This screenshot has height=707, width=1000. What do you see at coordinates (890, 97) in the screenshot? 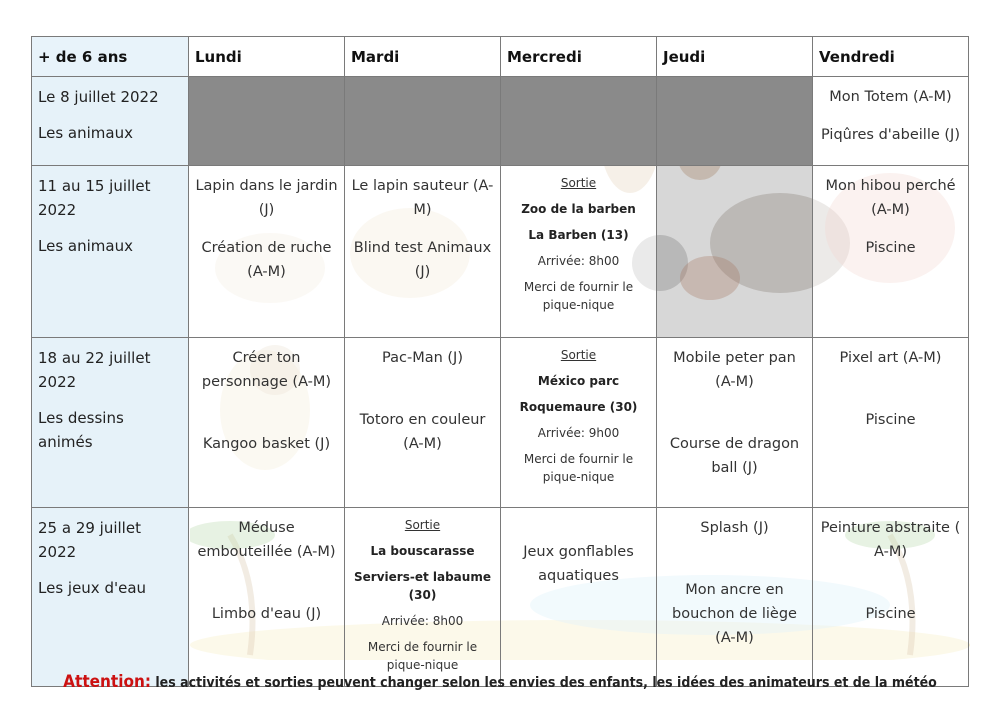
I see `activity: Mon Totem (A-M)` at bounding box center [890, 97].